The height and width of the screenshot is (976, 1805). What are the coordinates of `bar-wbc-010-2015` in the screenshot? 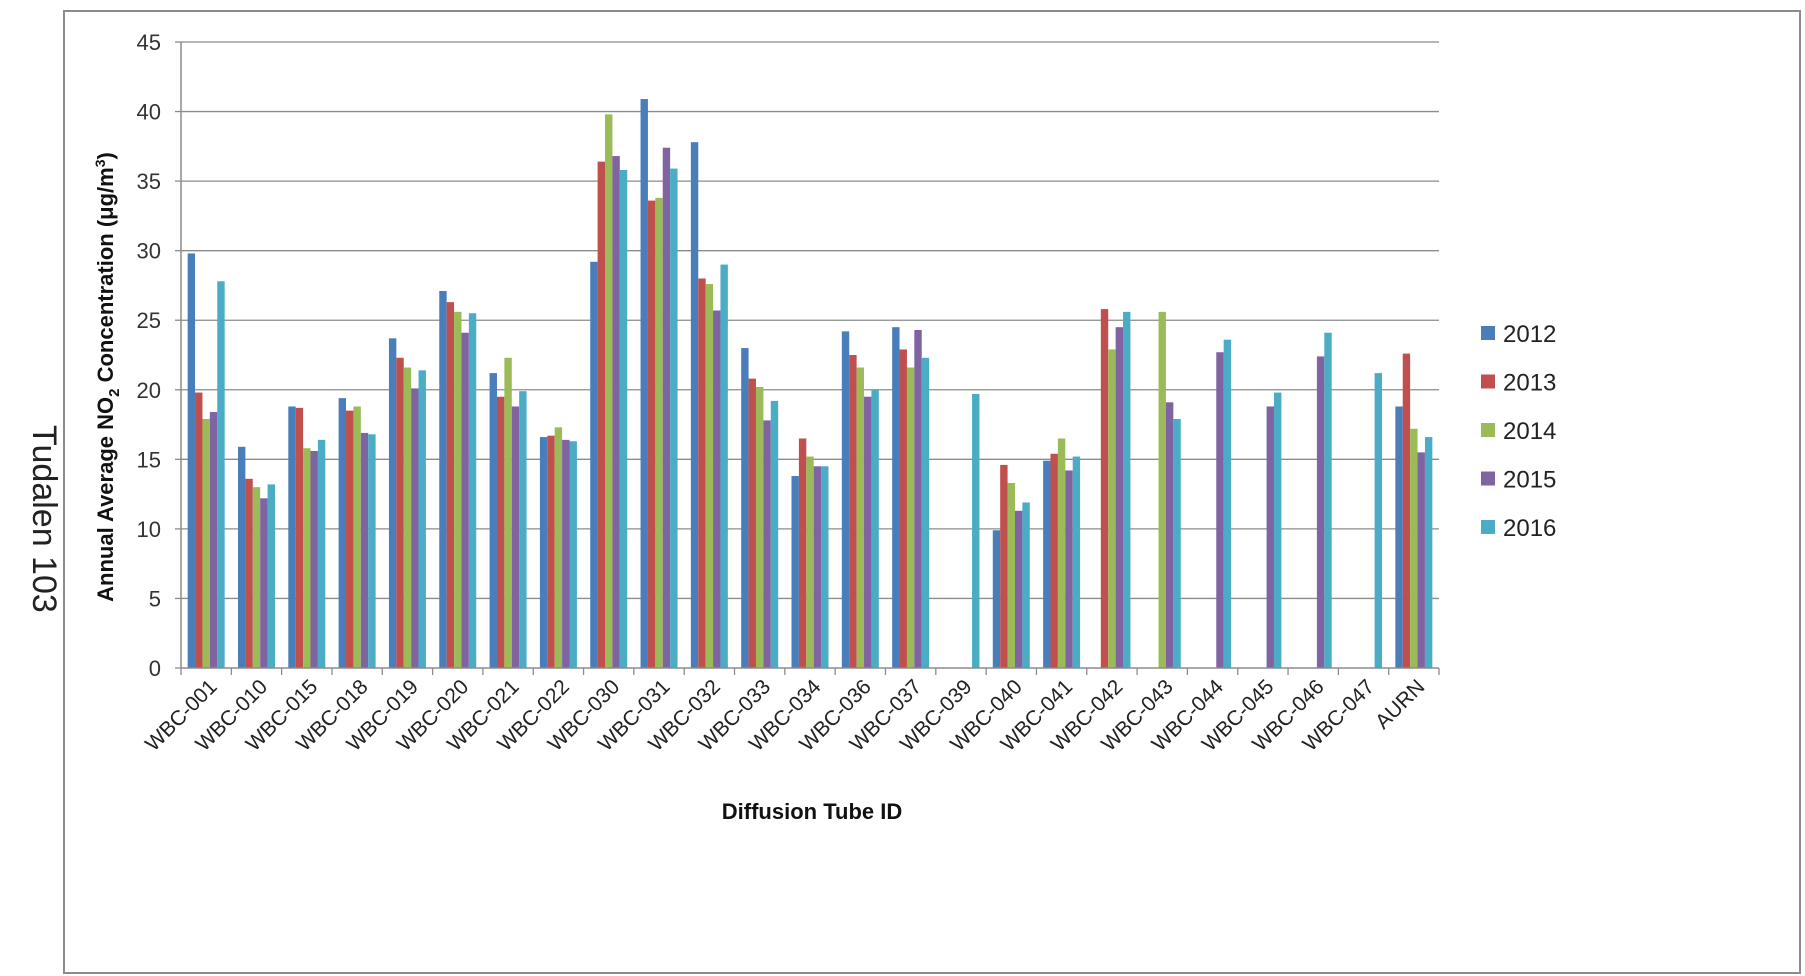 It's located at (264, 583).